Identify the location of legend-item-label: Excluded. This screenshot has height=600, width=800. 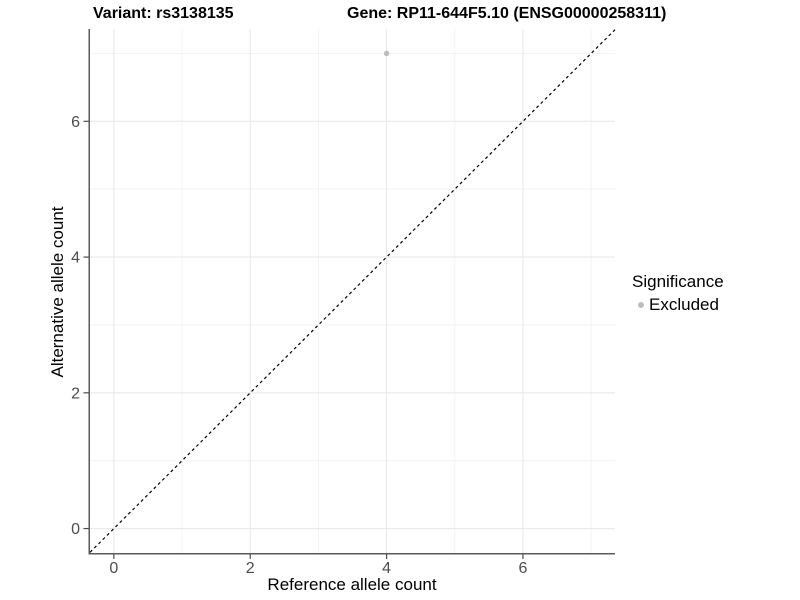
(684, 304).